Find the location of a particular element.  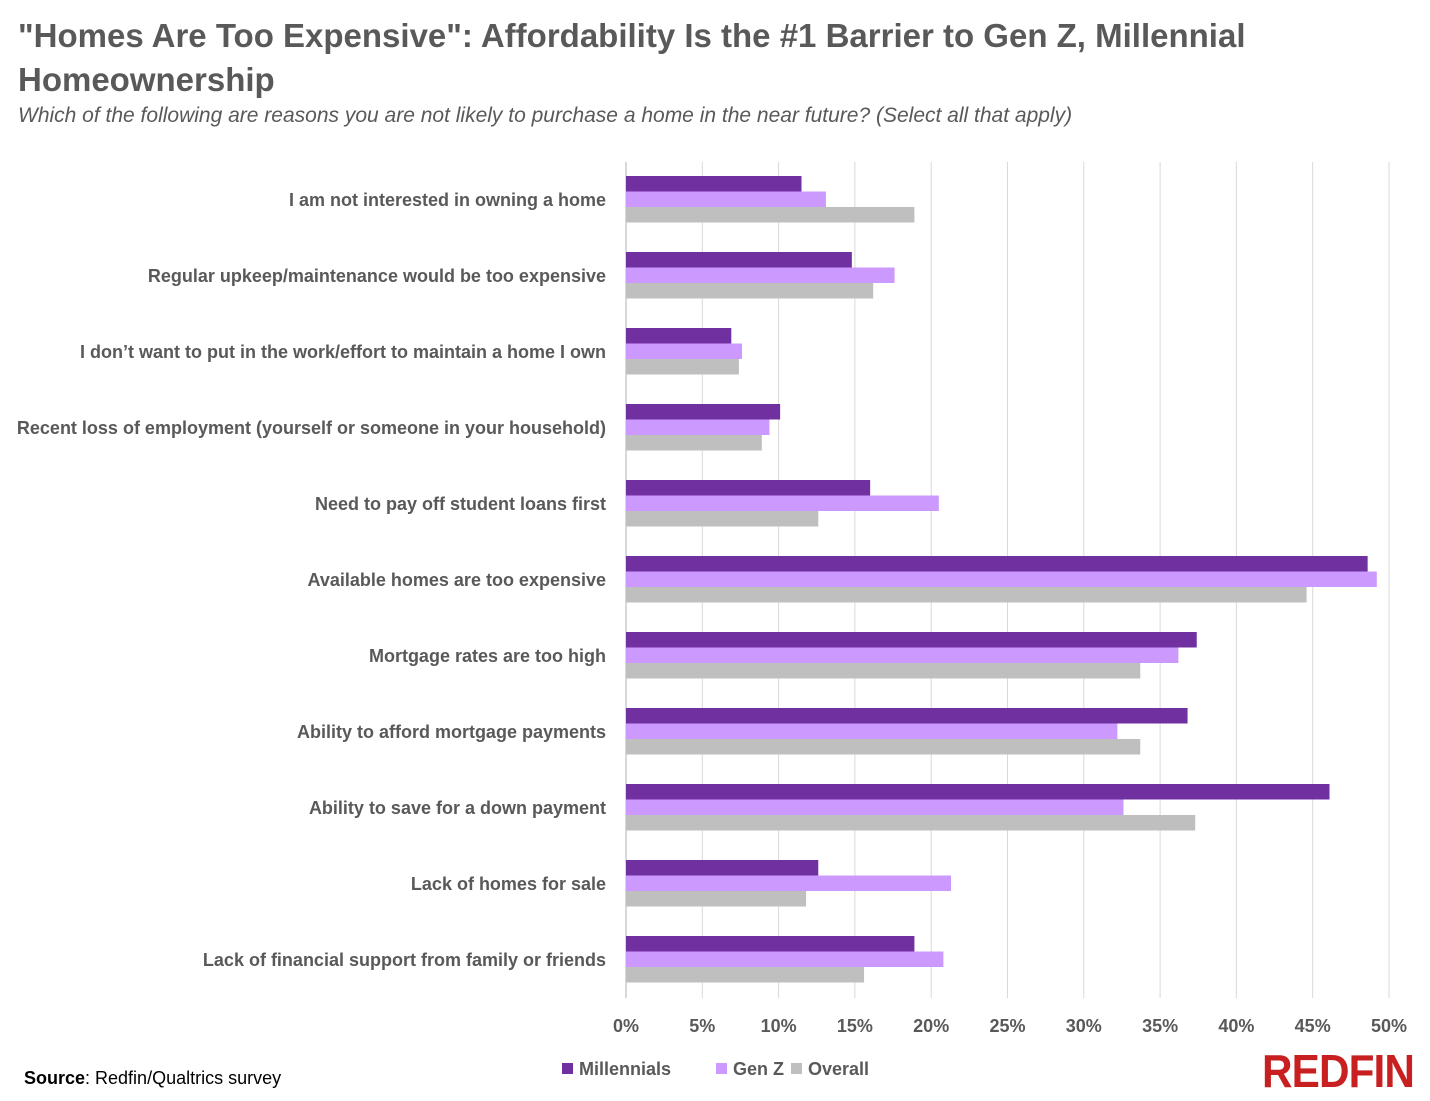

source-label: Source is located at coordinates (55, 1078).